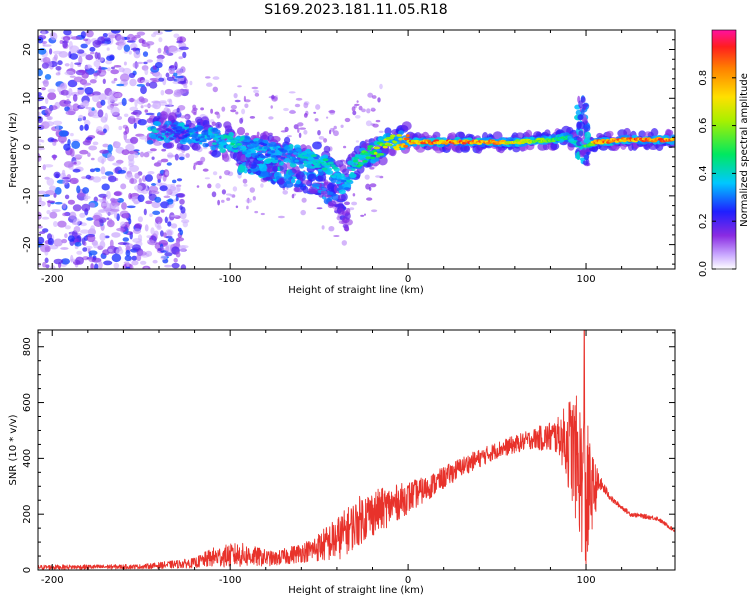 The height and width of the screenshot is (604, 750). Describe the element at coordinates (27, 196) in the screenshot. I see `y-tick-label: -10` at that location.